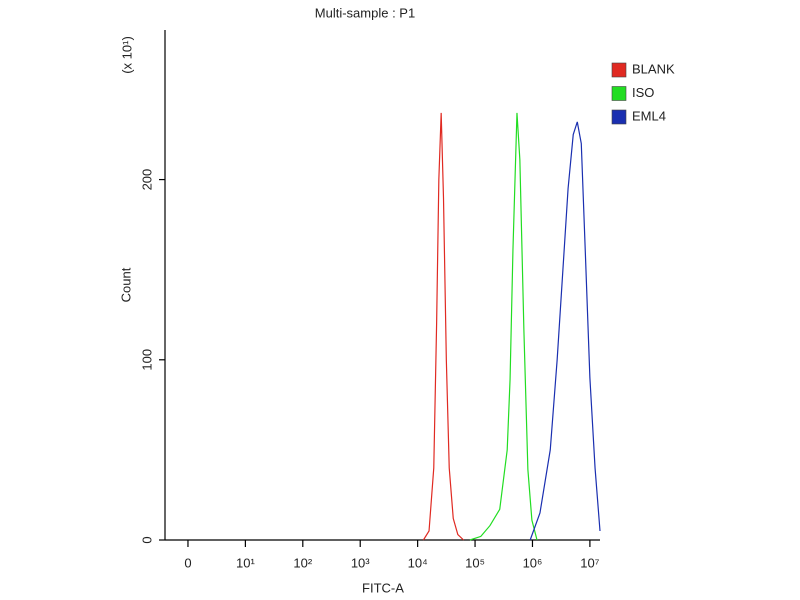 The image size is (800, 600). What do you see at coordinates (475, 562) in the screenshot?
I see `x-tick-label: 10⁵` at bounding box center [475, 562].